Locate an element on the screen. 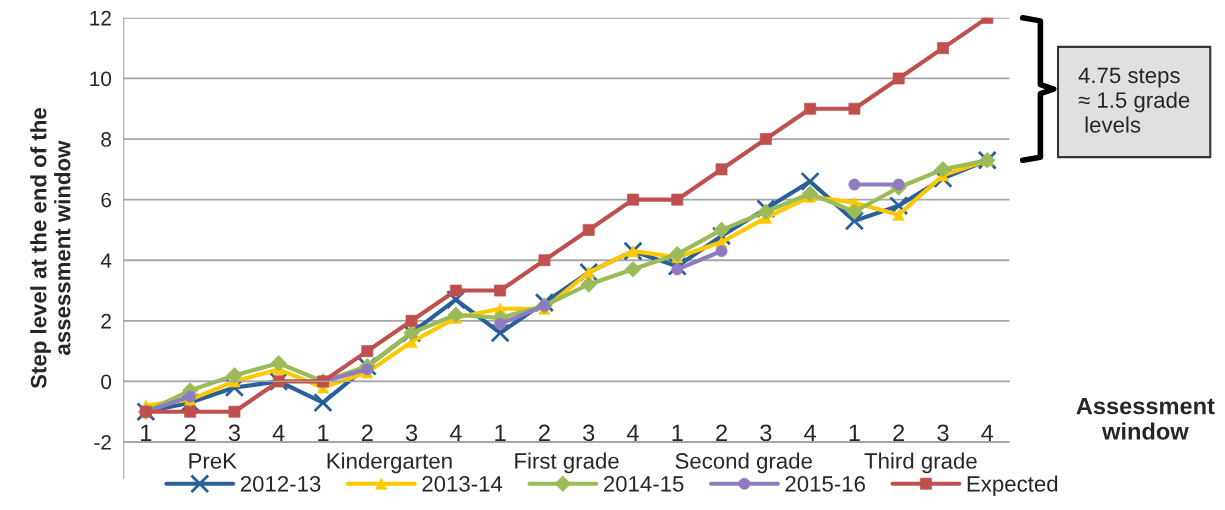 The height and width of the screenshot is (510, 1225). y-tick-label: 10 is located at coordinates (101, 79).